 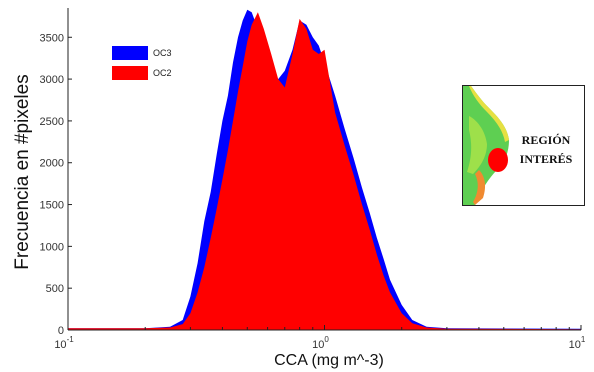 I want to click on inset-interest-region, so click(x=498, y=160).